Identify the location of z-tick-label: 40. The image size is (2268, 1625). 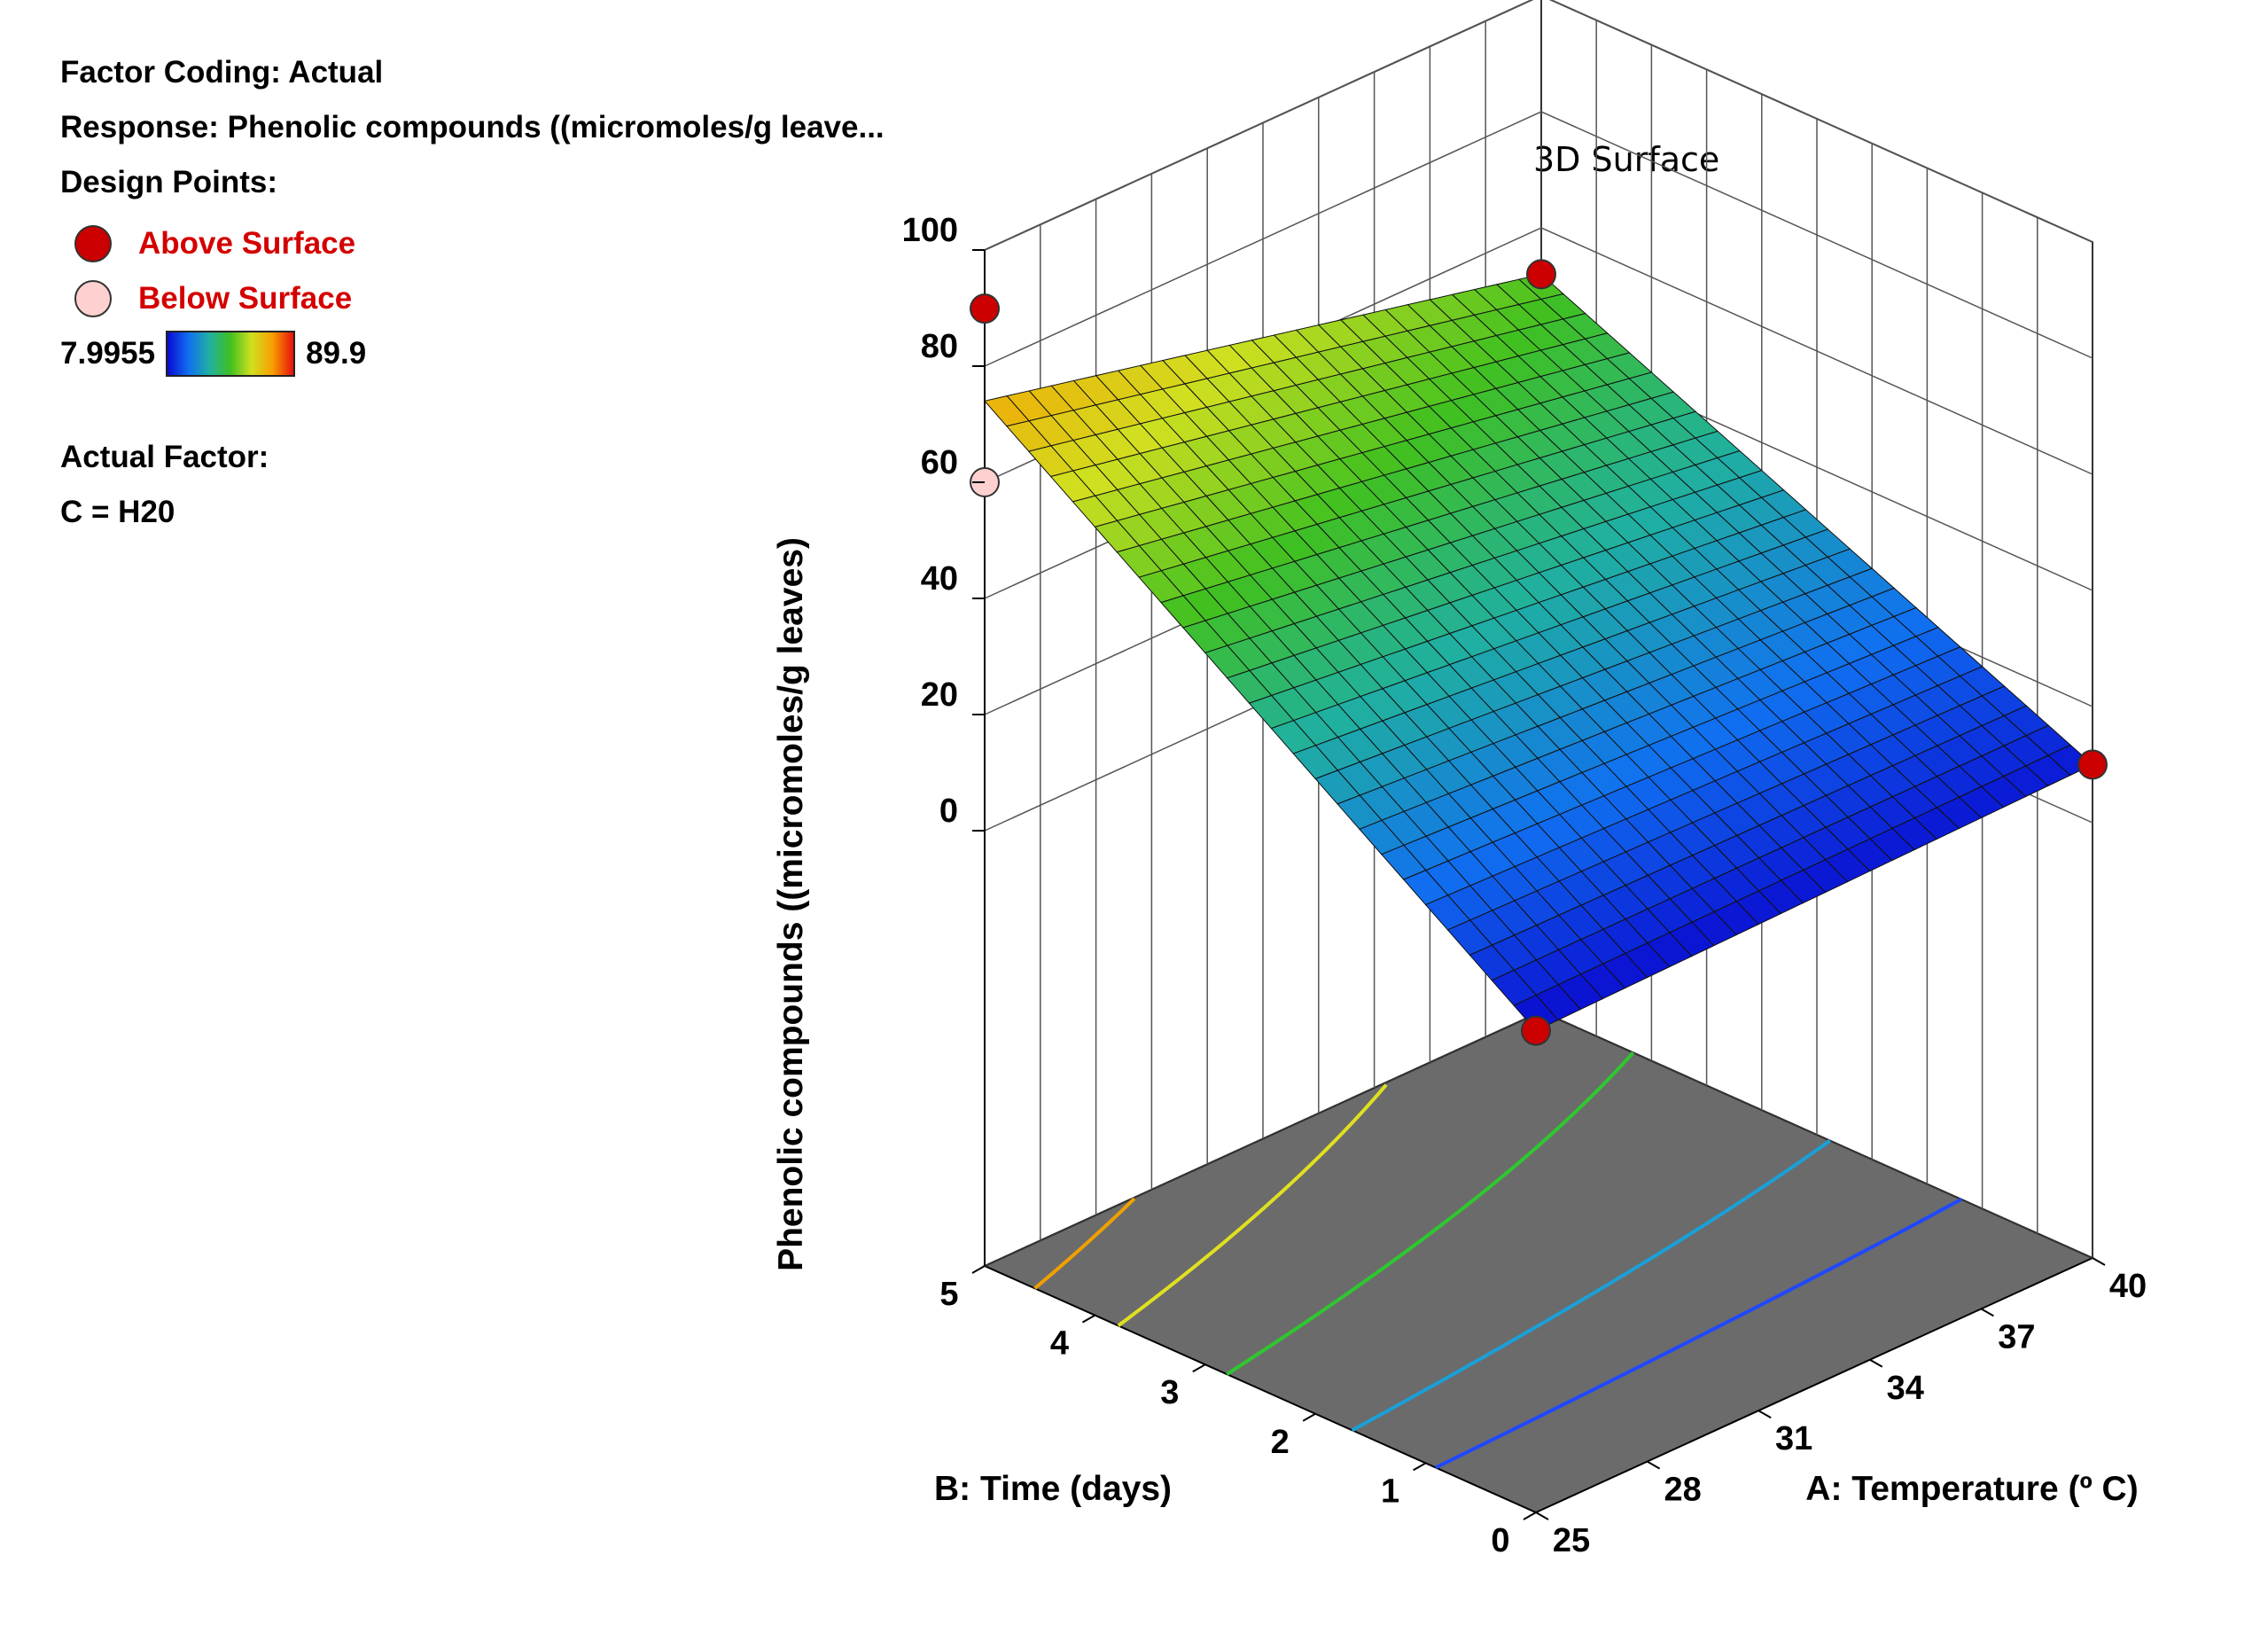
(939, 579).